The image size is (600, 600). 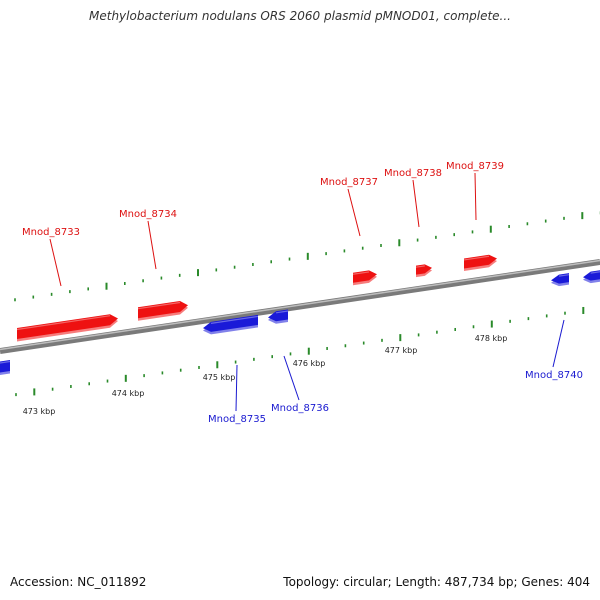 What do you see at coordinates (554, 375) in the screenshot?
I see `gene-label-mnod-8740: Mnod_8740` at bounding box center [554, 375].